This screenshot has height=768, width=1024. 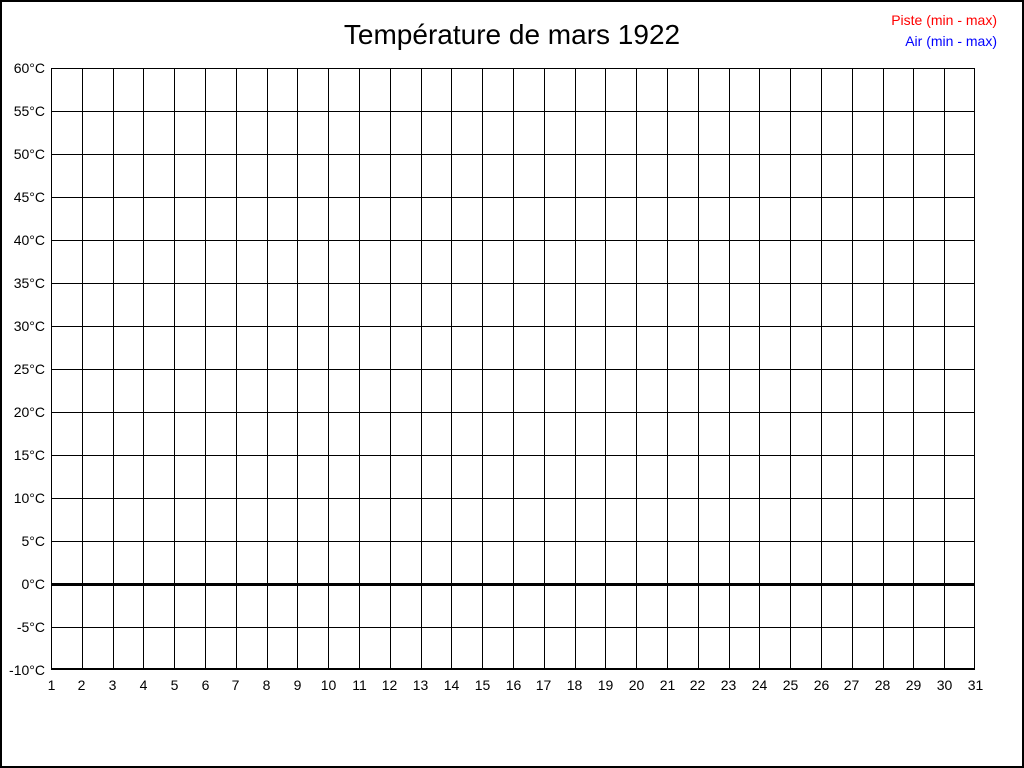 I want to click on x-tick-label: 23, so click(x=728, y=685).